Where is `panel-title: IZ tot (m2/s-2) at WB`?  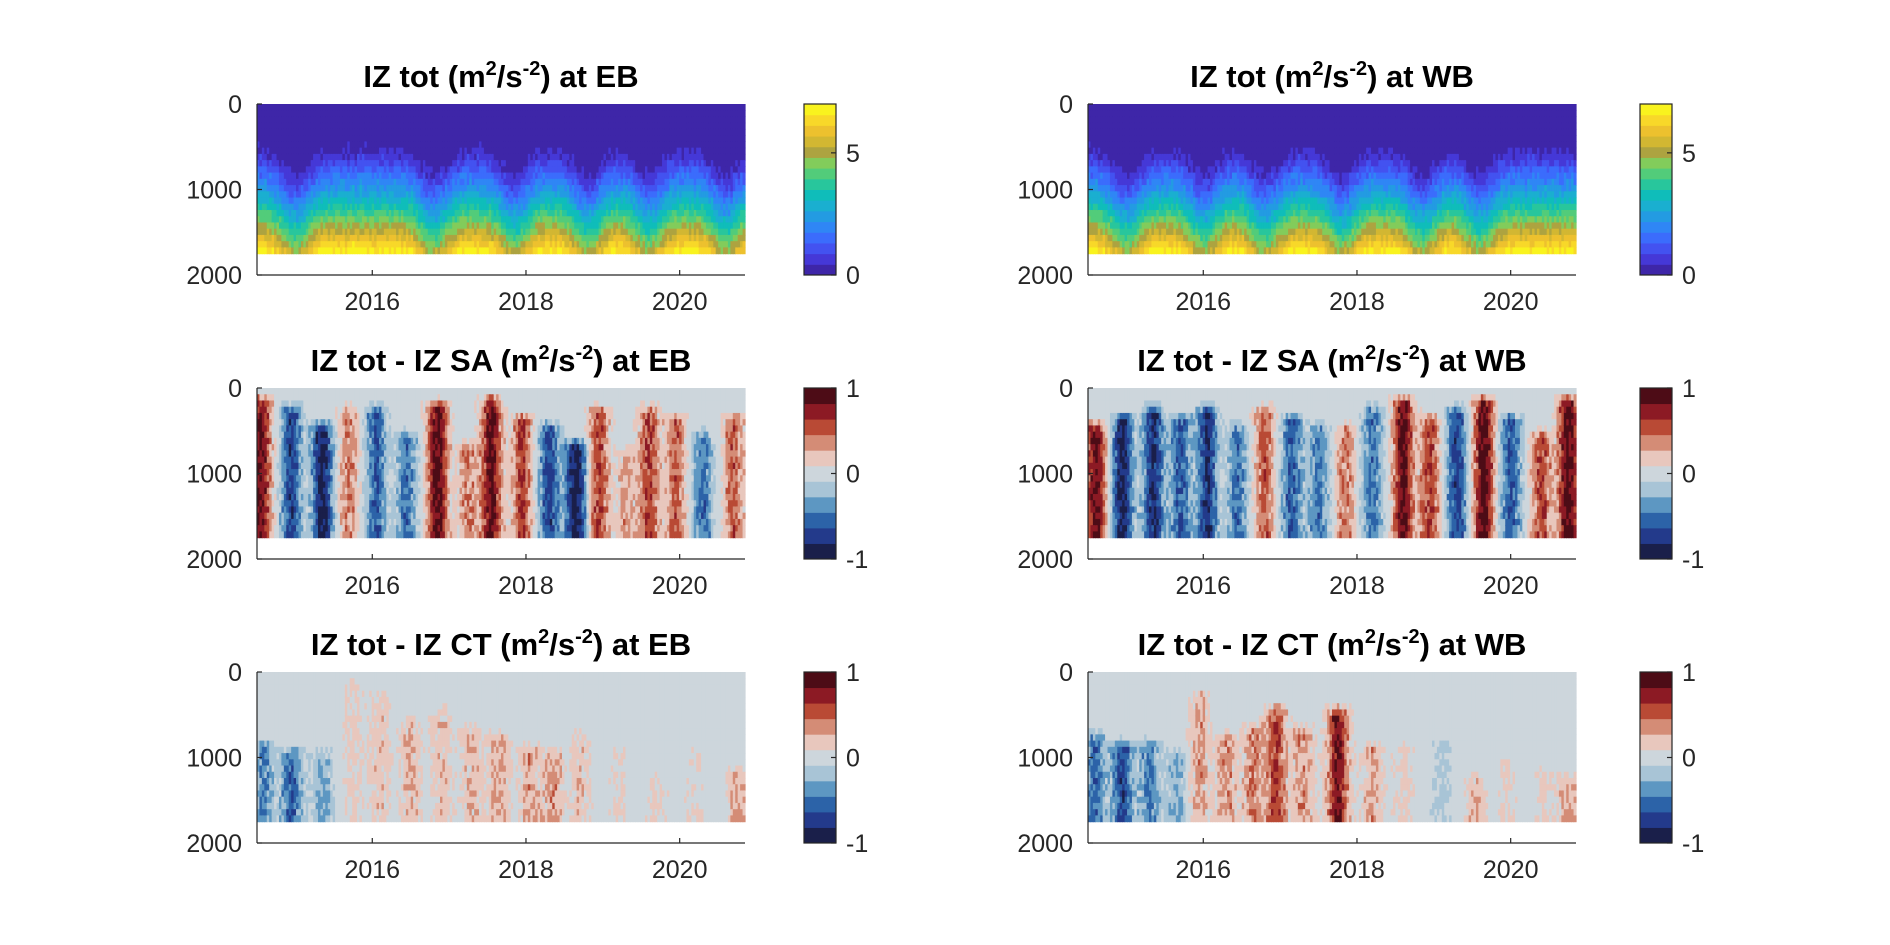 panel-title: IZ tot (m2/s-2) at WB is located at coordinates (1332, 76).